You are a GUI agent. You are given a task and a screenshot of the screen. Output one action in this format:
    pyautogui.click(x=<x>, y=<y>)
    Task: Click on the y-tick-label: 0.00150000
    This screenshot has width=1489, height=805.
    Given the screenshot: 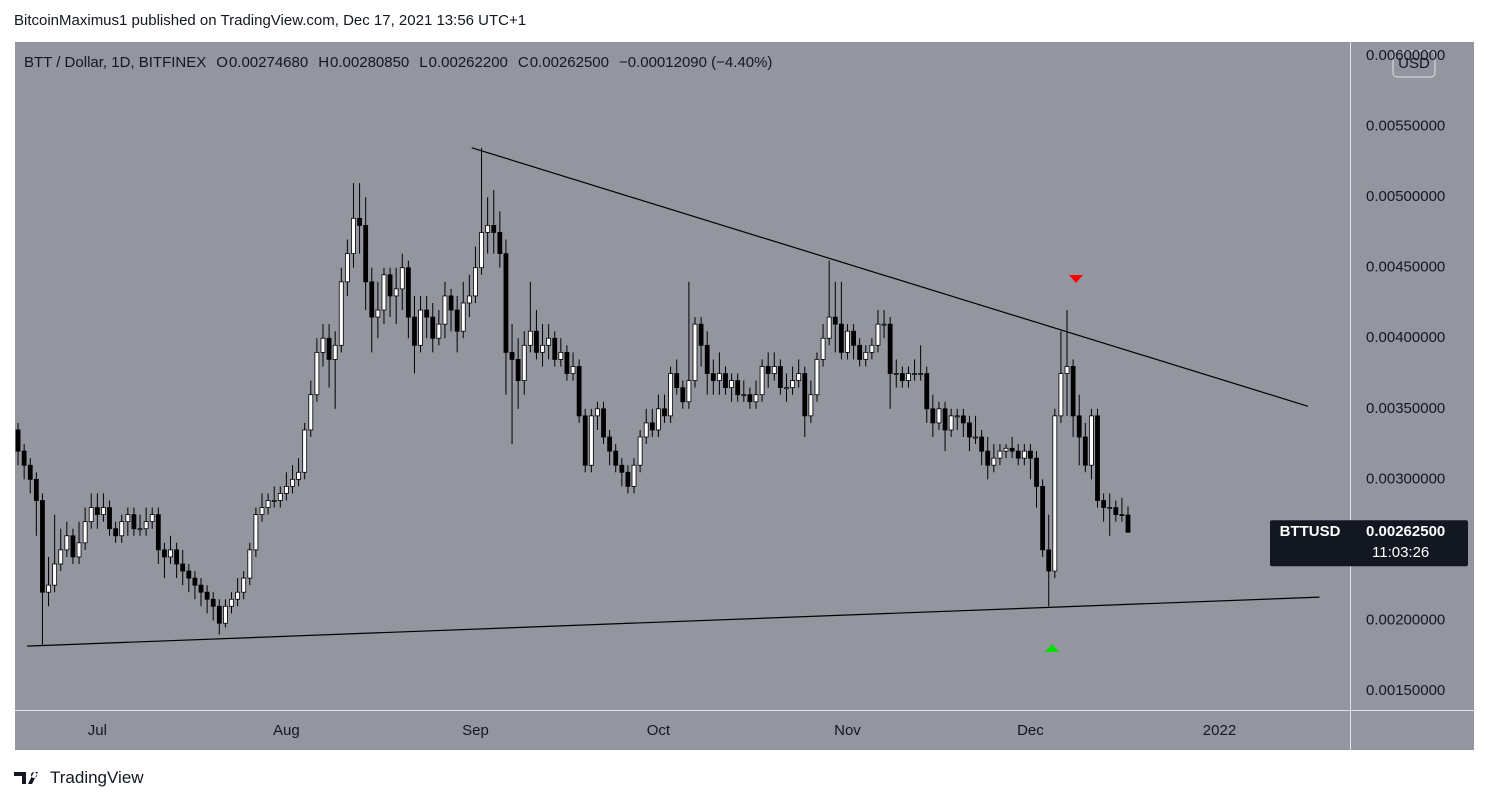 What is the action you would take?
    pyautogui.click(x=1405, y=690)
    